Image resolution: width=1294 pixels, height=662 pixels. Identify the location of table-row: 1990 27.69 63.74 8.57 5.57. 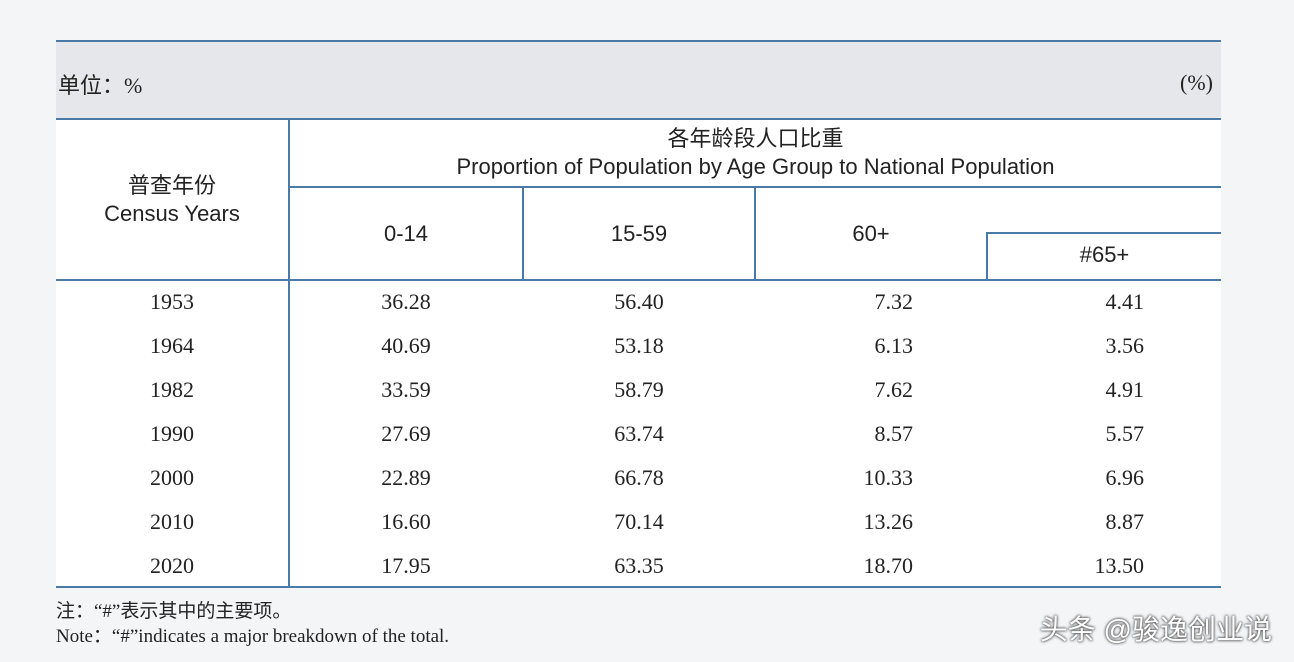
(638, 435).